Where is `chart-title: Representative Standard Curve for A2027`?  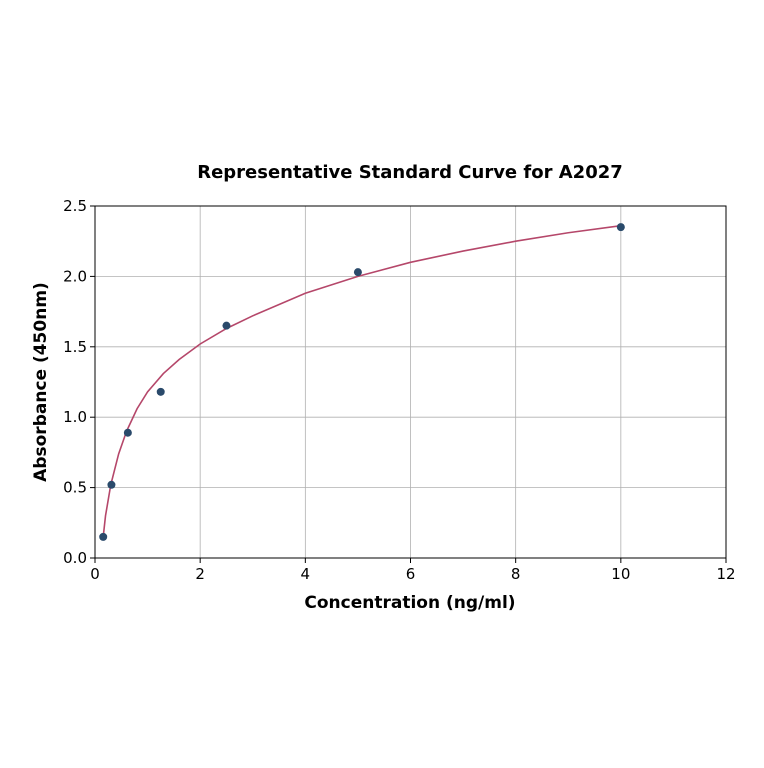
chart-title: Representative Standard Curve for A2027 is located at coordinates (410, 172).